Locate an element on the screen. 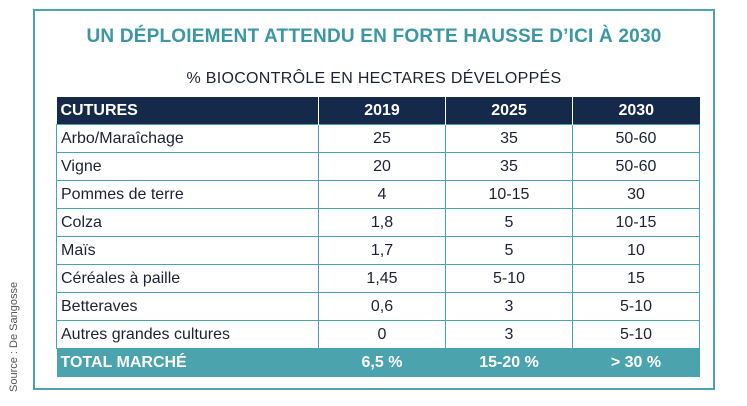  table-row: Colza 1,8 5 10-15 is located at coordinates (378, 222).